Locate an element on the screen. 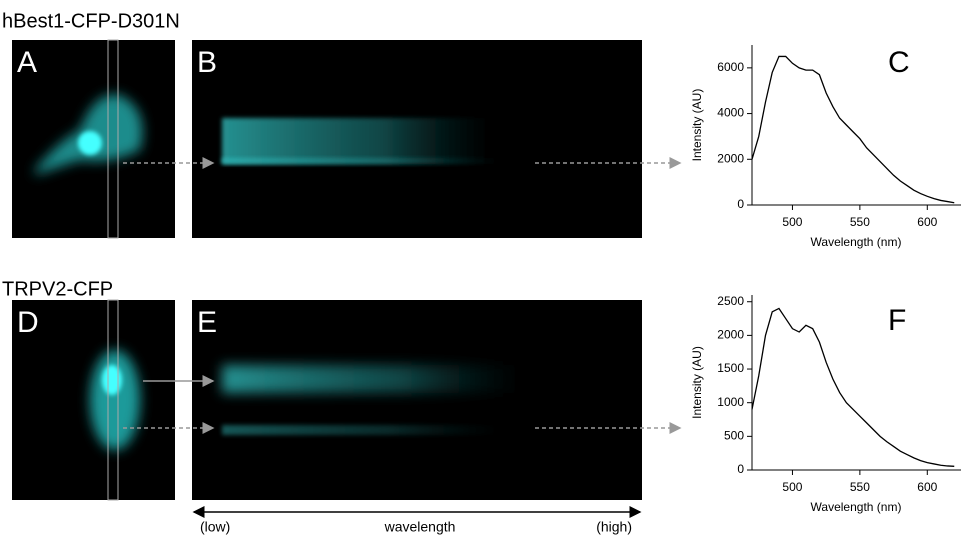 This screenshot has width=963, height=542. panel-label: C is located at coordinates (899, 62).